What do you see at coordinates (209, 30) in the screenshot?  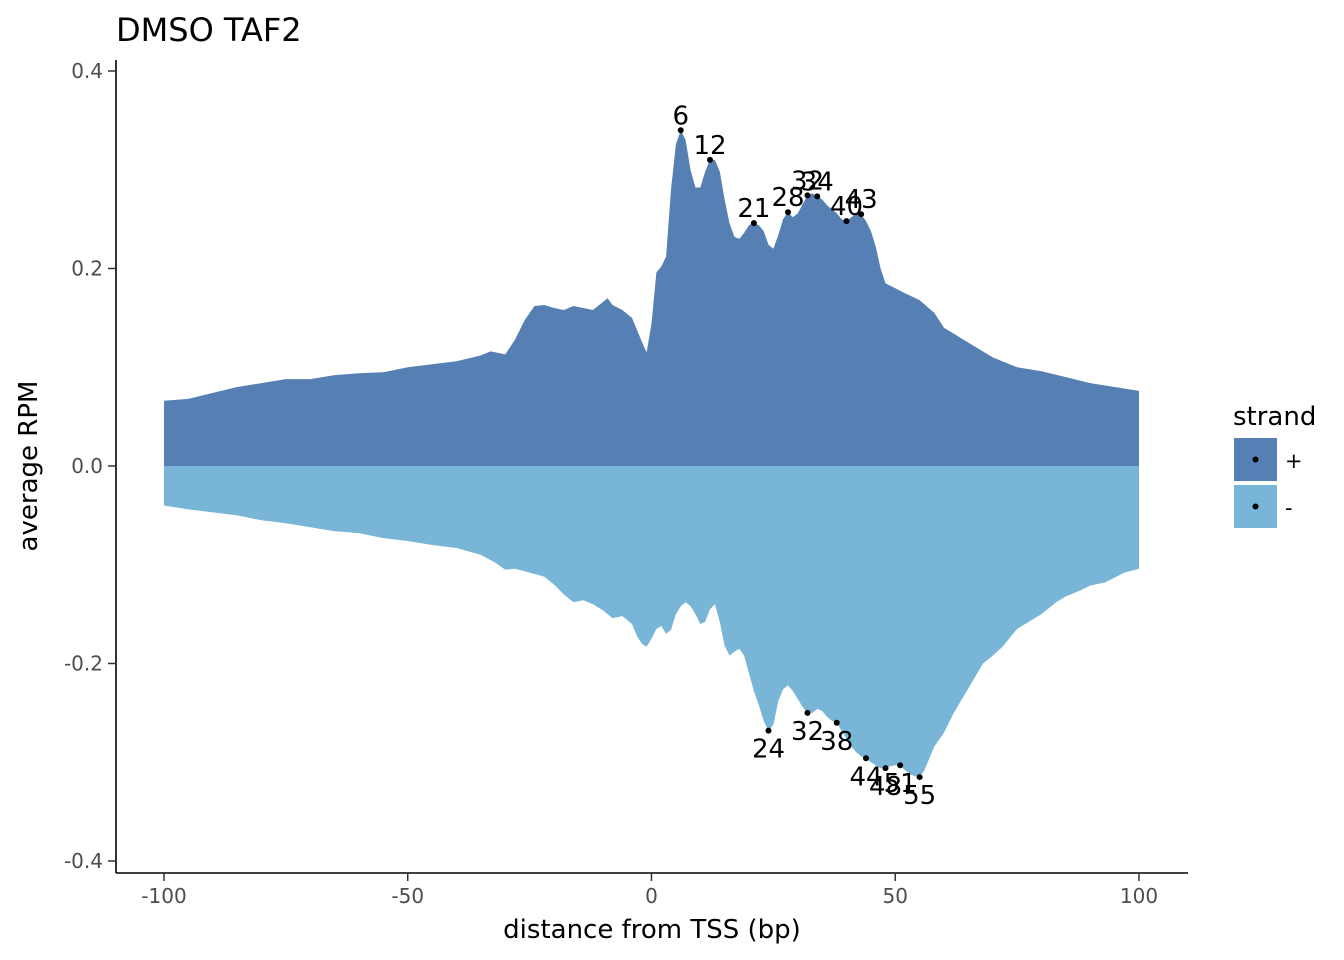 I see `chart-title: DMSO TAF2` at bounding box center [209, 30].